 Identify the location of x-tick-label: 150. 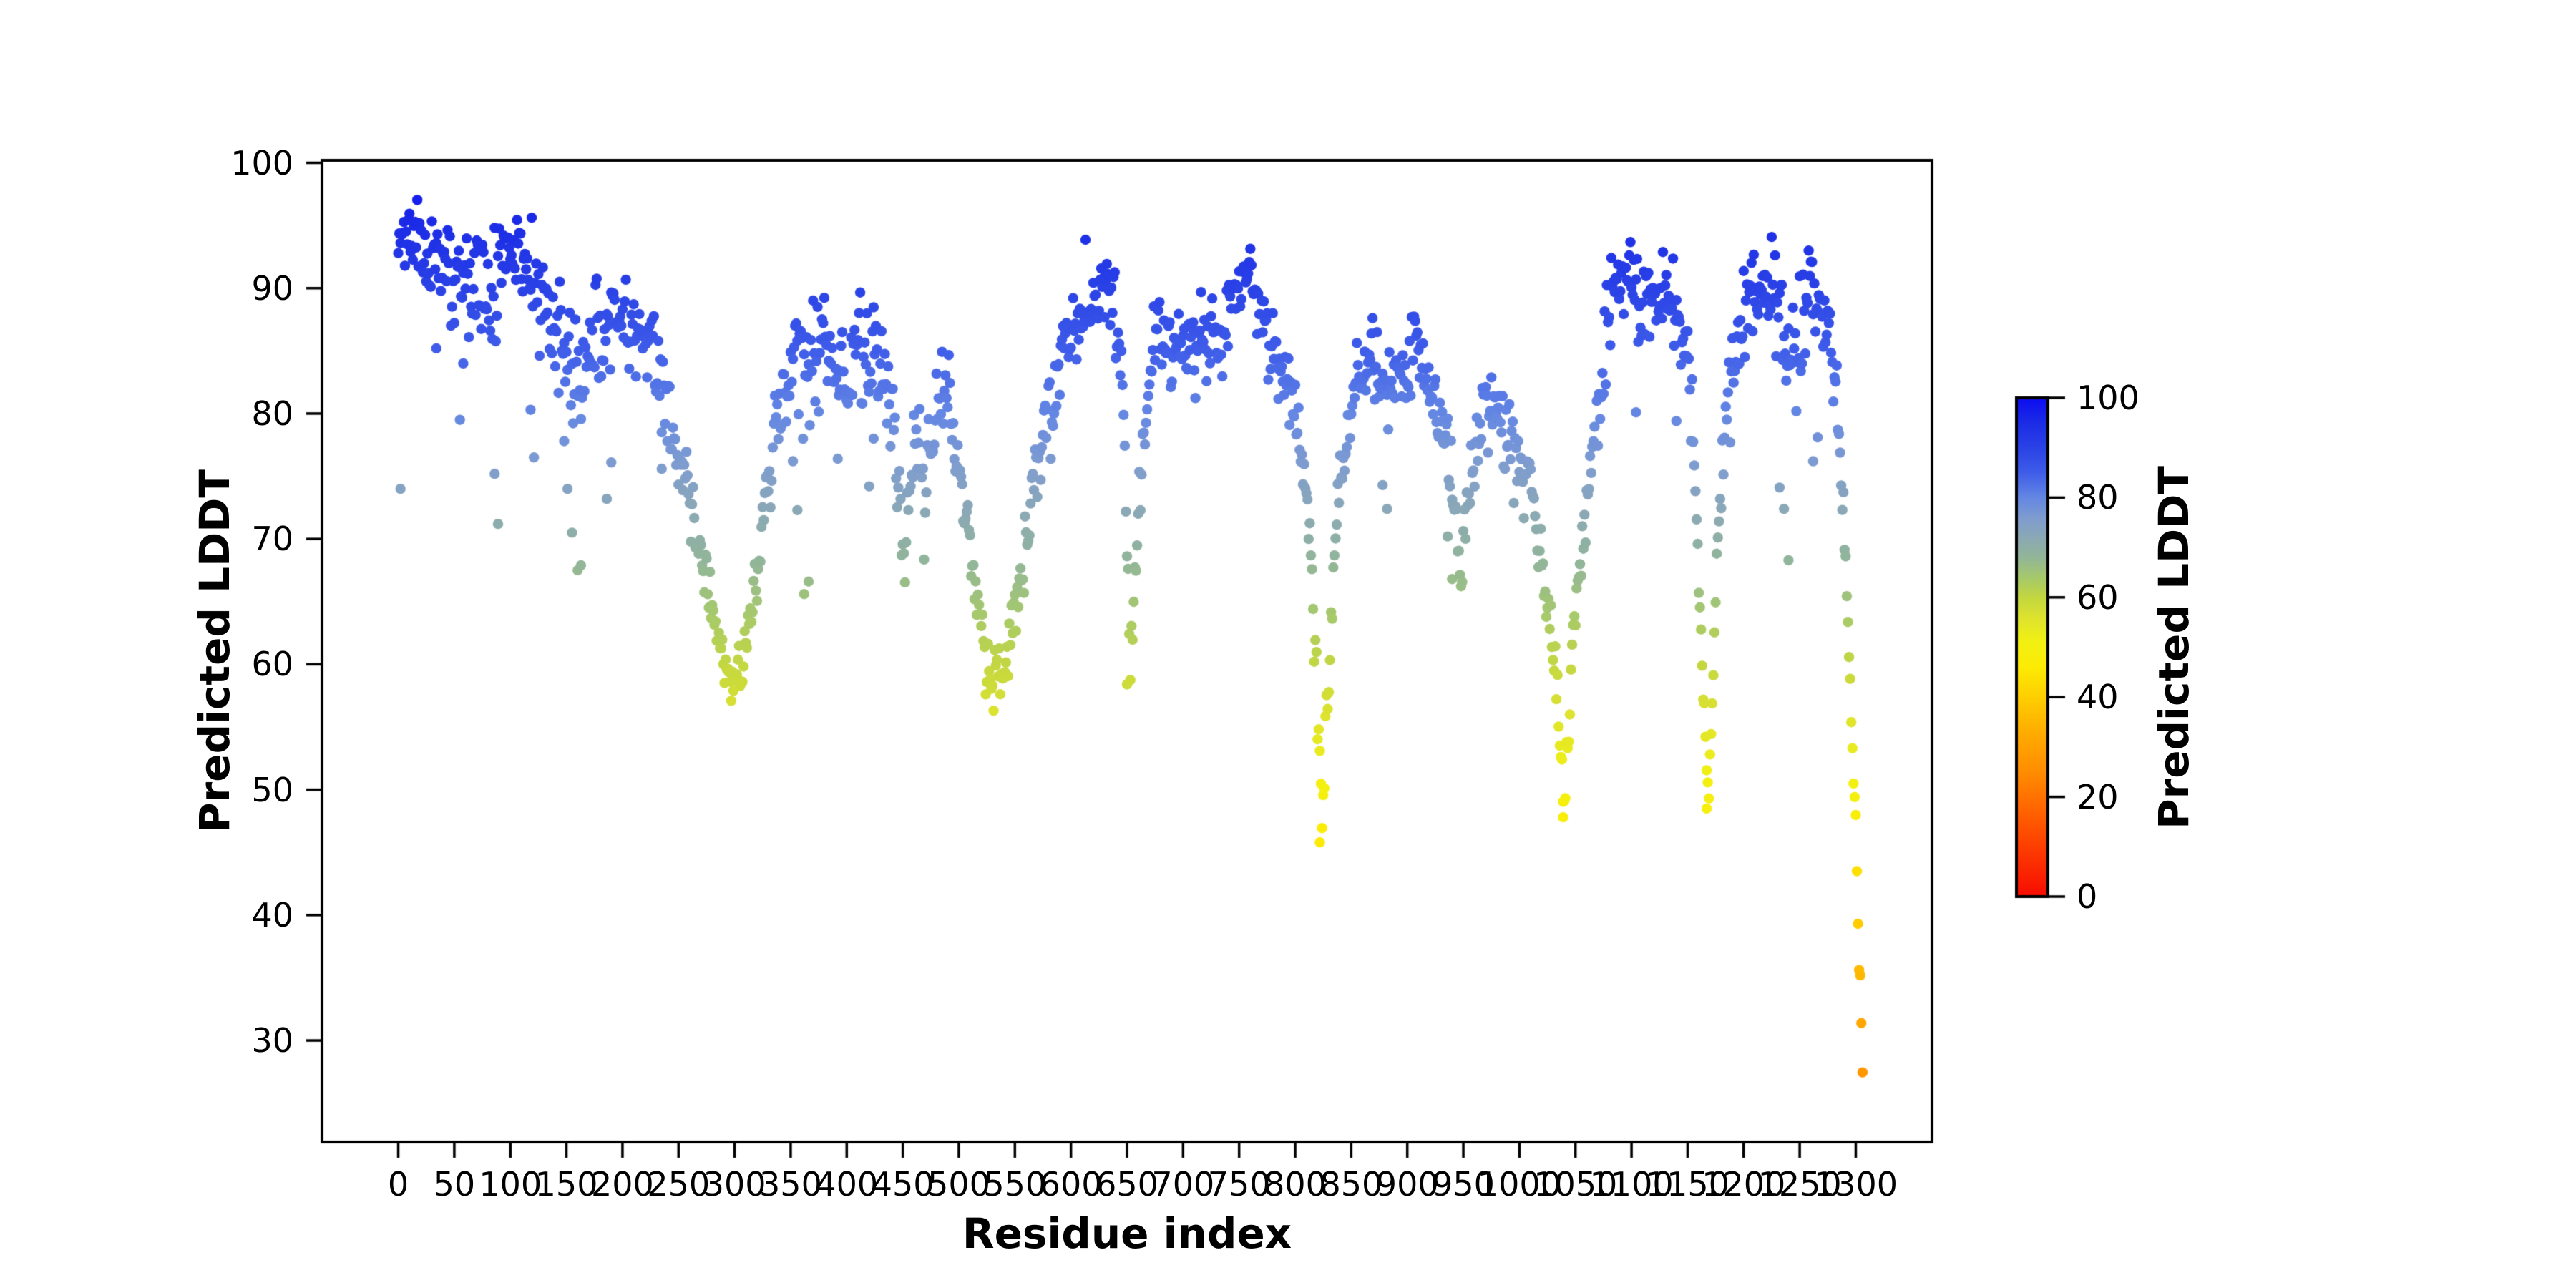
(566, 1184).